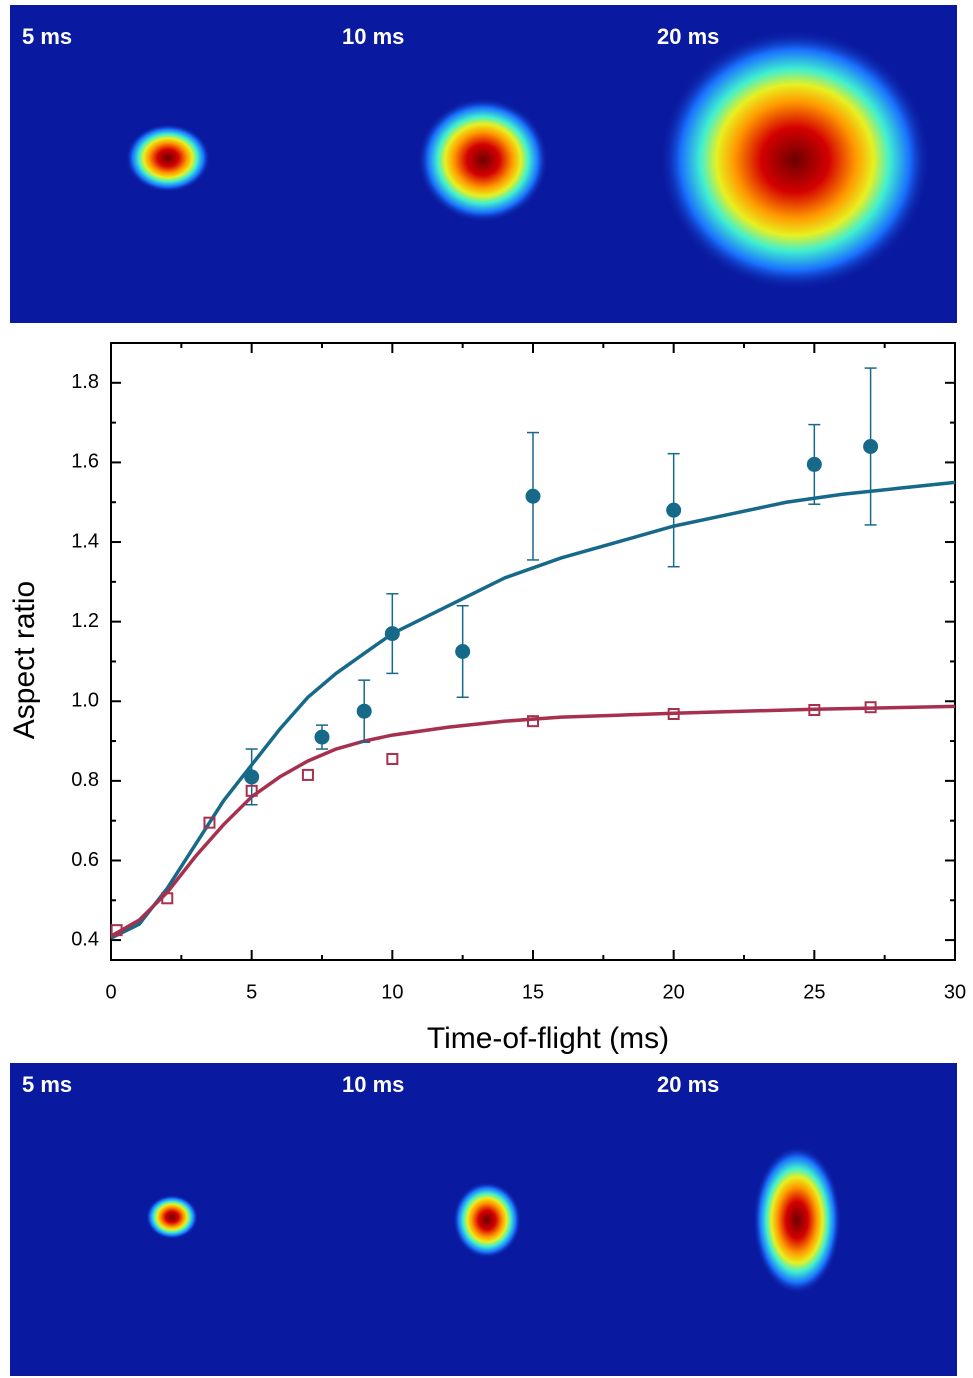  I want to click on x-tick-label: 5, so click(251, 992).